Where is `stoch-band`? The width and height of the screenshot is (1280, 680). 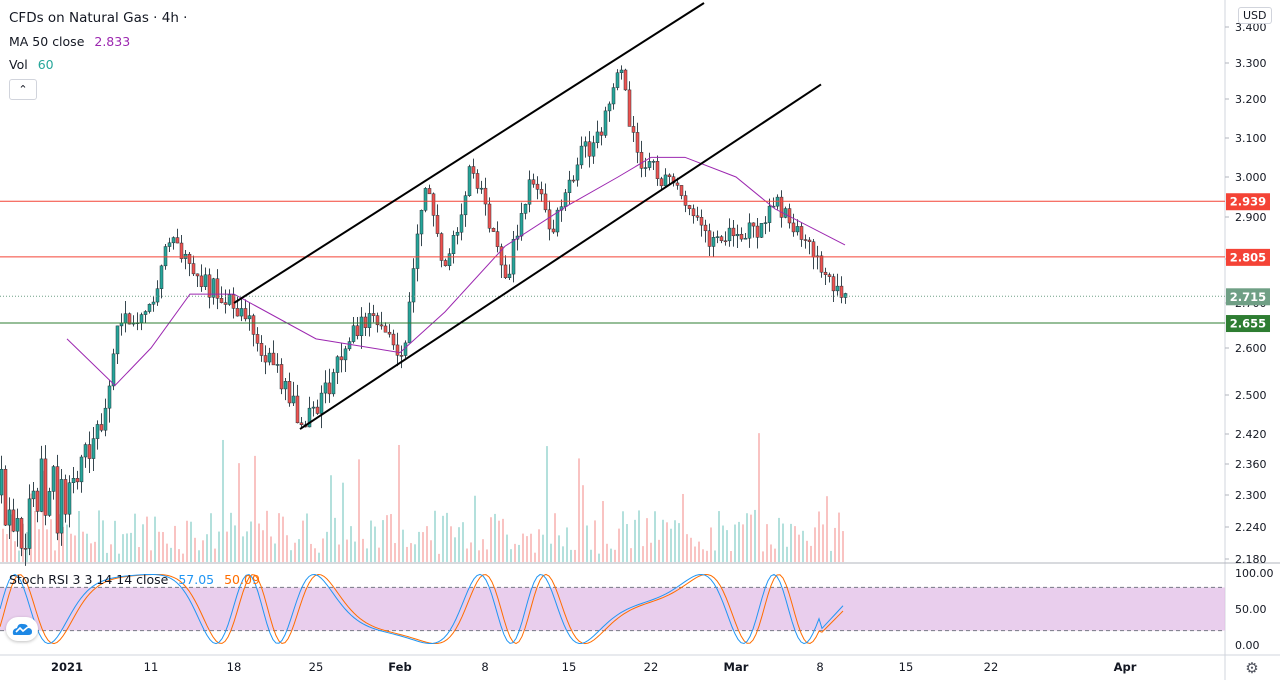 stoch-band is located at coordinates (612, 609).